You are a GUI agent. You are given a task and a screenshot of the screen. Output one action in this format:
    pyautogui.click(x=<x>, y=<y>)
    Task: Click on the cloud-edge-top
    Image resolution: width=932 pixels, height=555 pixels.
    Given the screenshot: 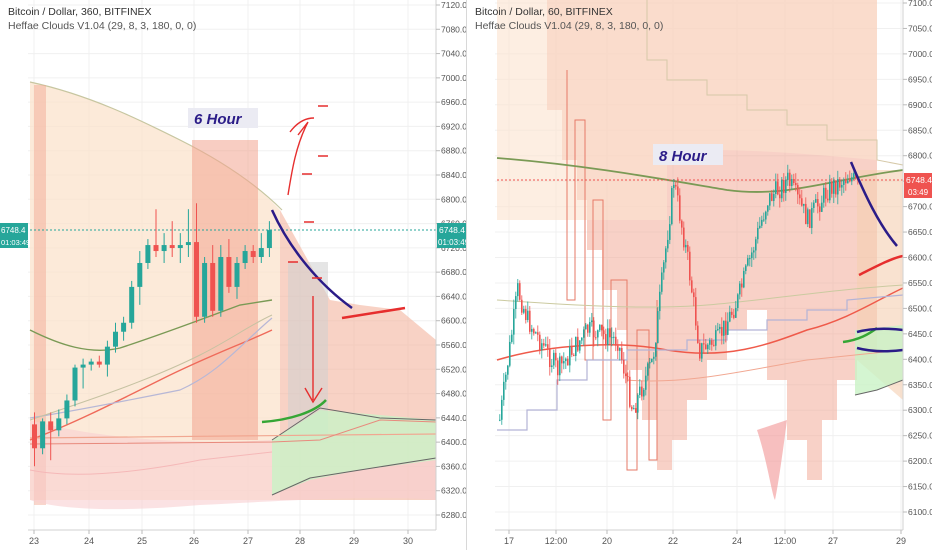 What is the action you would take?
    pyautogui.click(x=775, y=83)
    